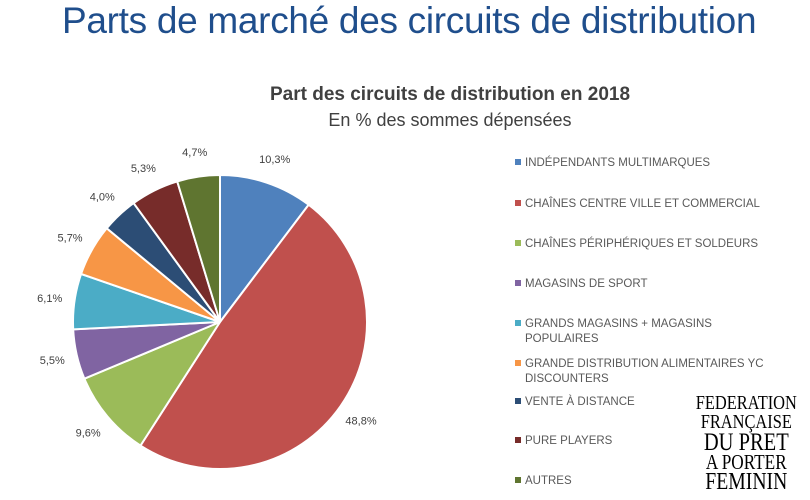 The width and height of the screenshot is (810, 500). Describe the element at coordinates (274, 160) in the screenshot. I see `data-label: 10,3%` at that location.